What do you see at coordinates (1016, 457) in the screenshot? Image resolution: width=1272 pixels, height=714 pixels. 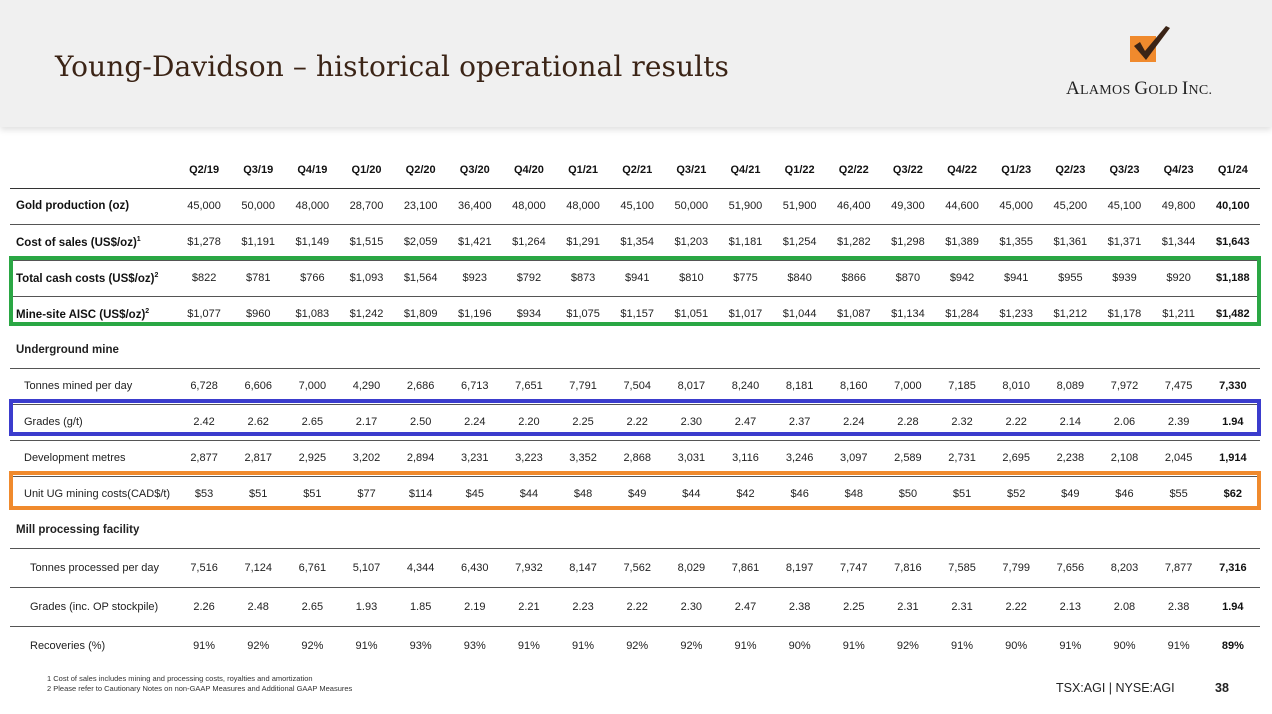 I see `table-cell: 2,695` at bounding box center [1016, 457].